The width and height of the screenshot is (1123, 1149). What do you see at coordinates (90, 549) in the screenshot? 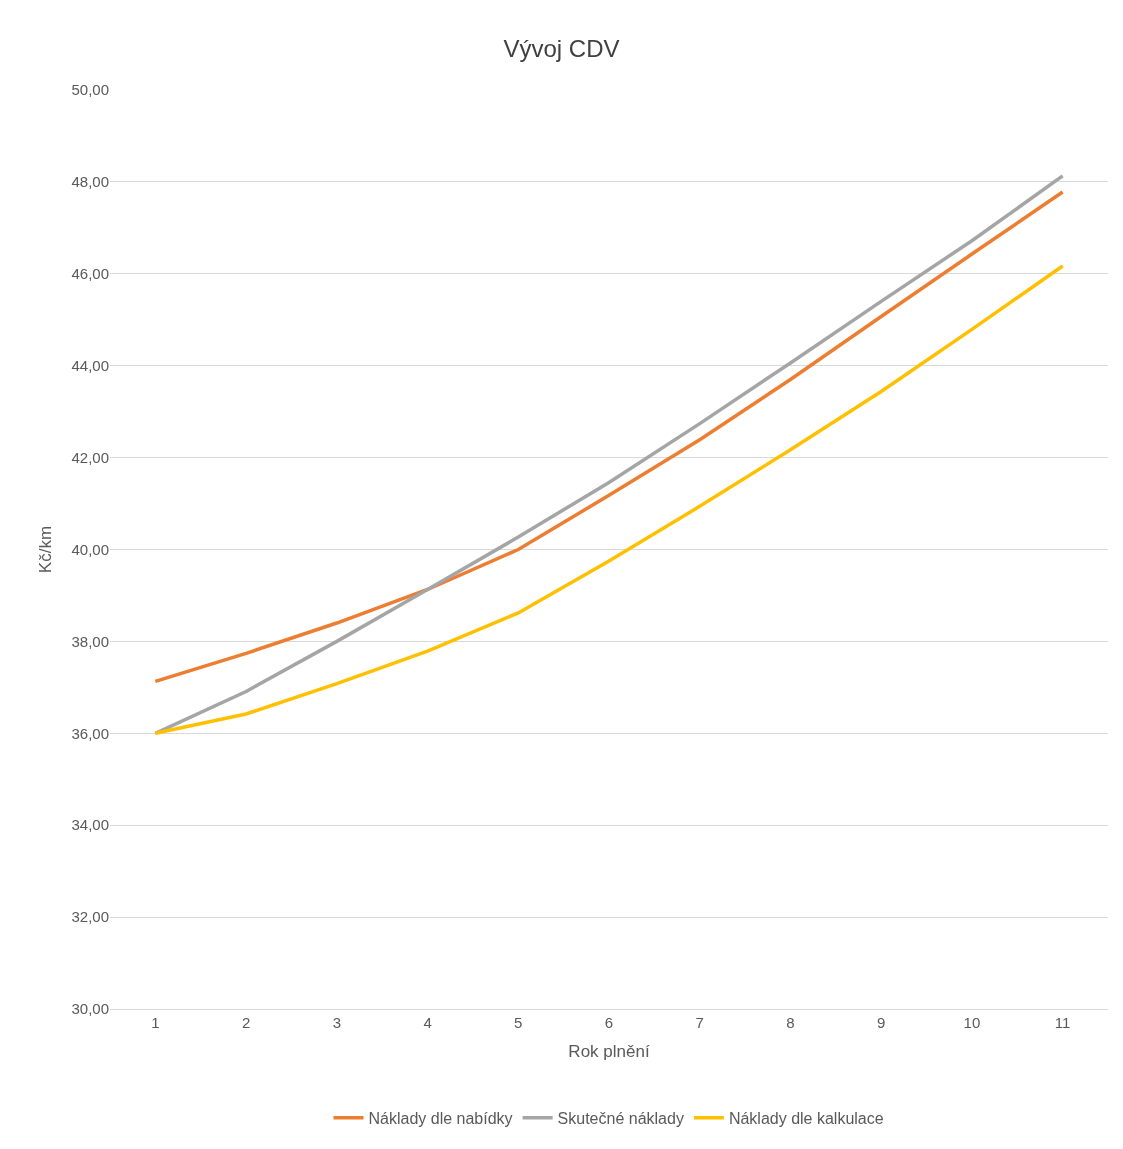
I see `y-tick-label: 40,00` at bounding box center [90, 549].